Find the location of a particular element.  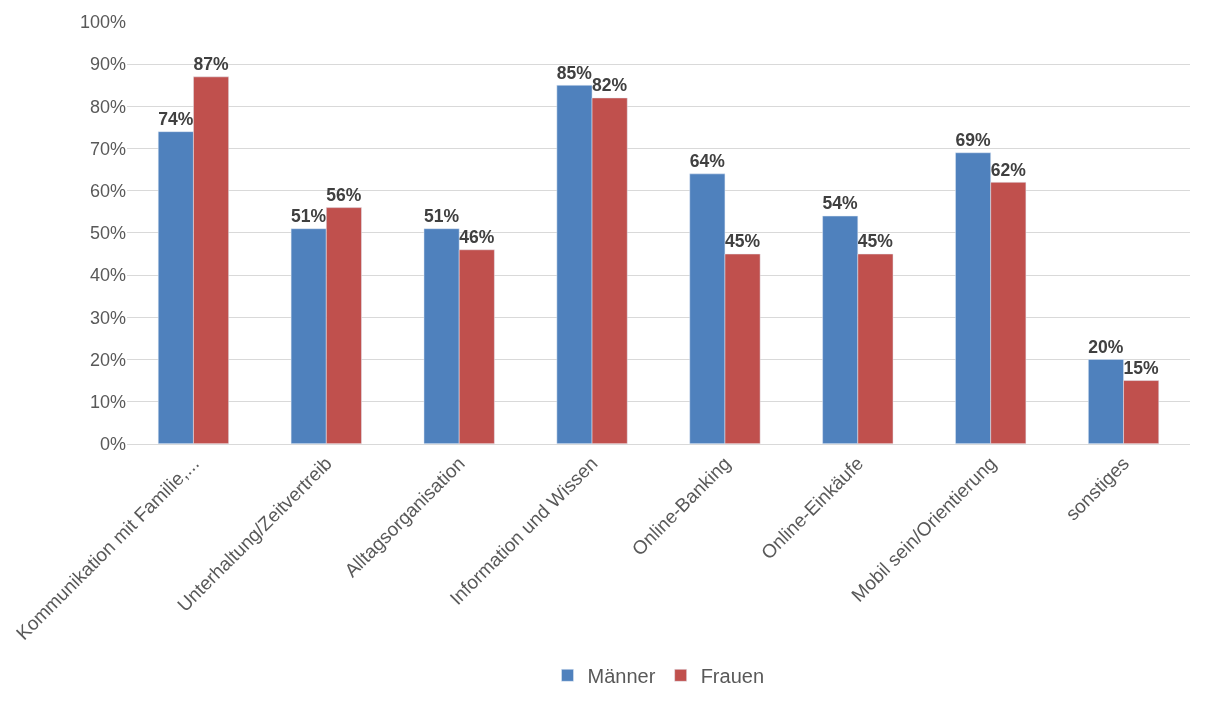

data-label: 15% is located at coordinates (1141, 367).